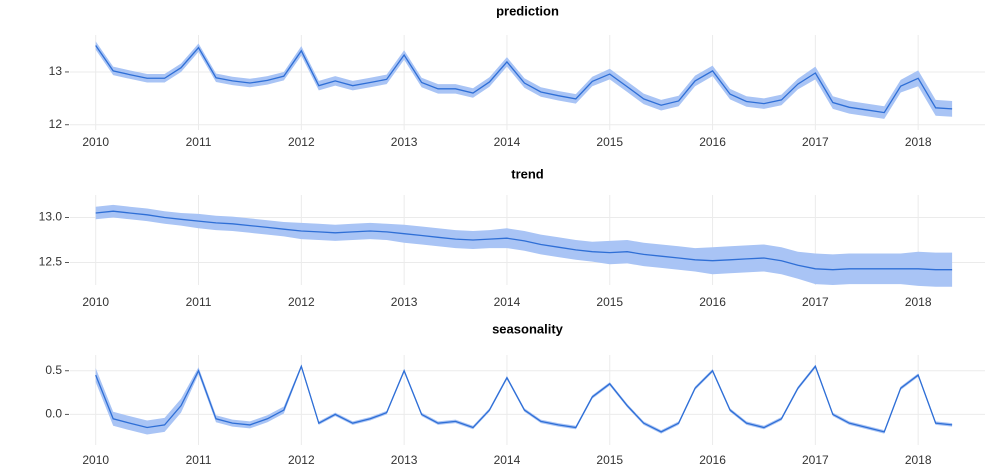 The image size is (991, 475). Describe the element at coordinates (527, 173) in the screenshot. I see `panel-title: trend` at that location.